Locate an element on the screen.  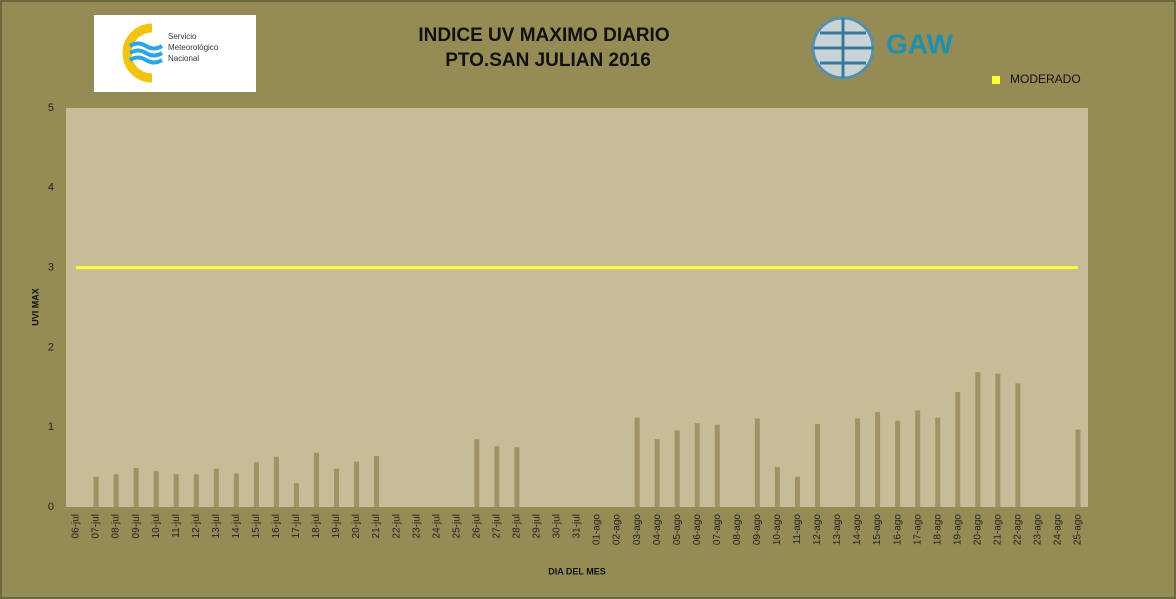
x-tick-label: 31-jul is located at coordinates (577, 526).